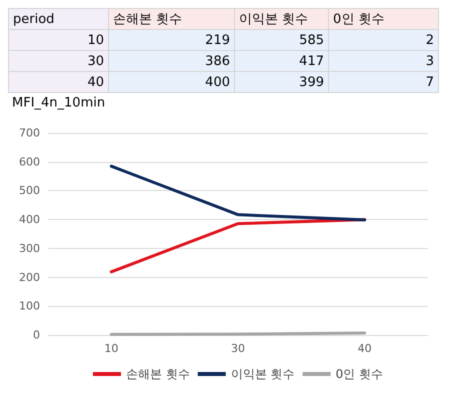 This screenshot has height=404, width=476. Describe the element at coordinates (29, 191) in the screenshot. I see `y-tick-label: 500` at that location.